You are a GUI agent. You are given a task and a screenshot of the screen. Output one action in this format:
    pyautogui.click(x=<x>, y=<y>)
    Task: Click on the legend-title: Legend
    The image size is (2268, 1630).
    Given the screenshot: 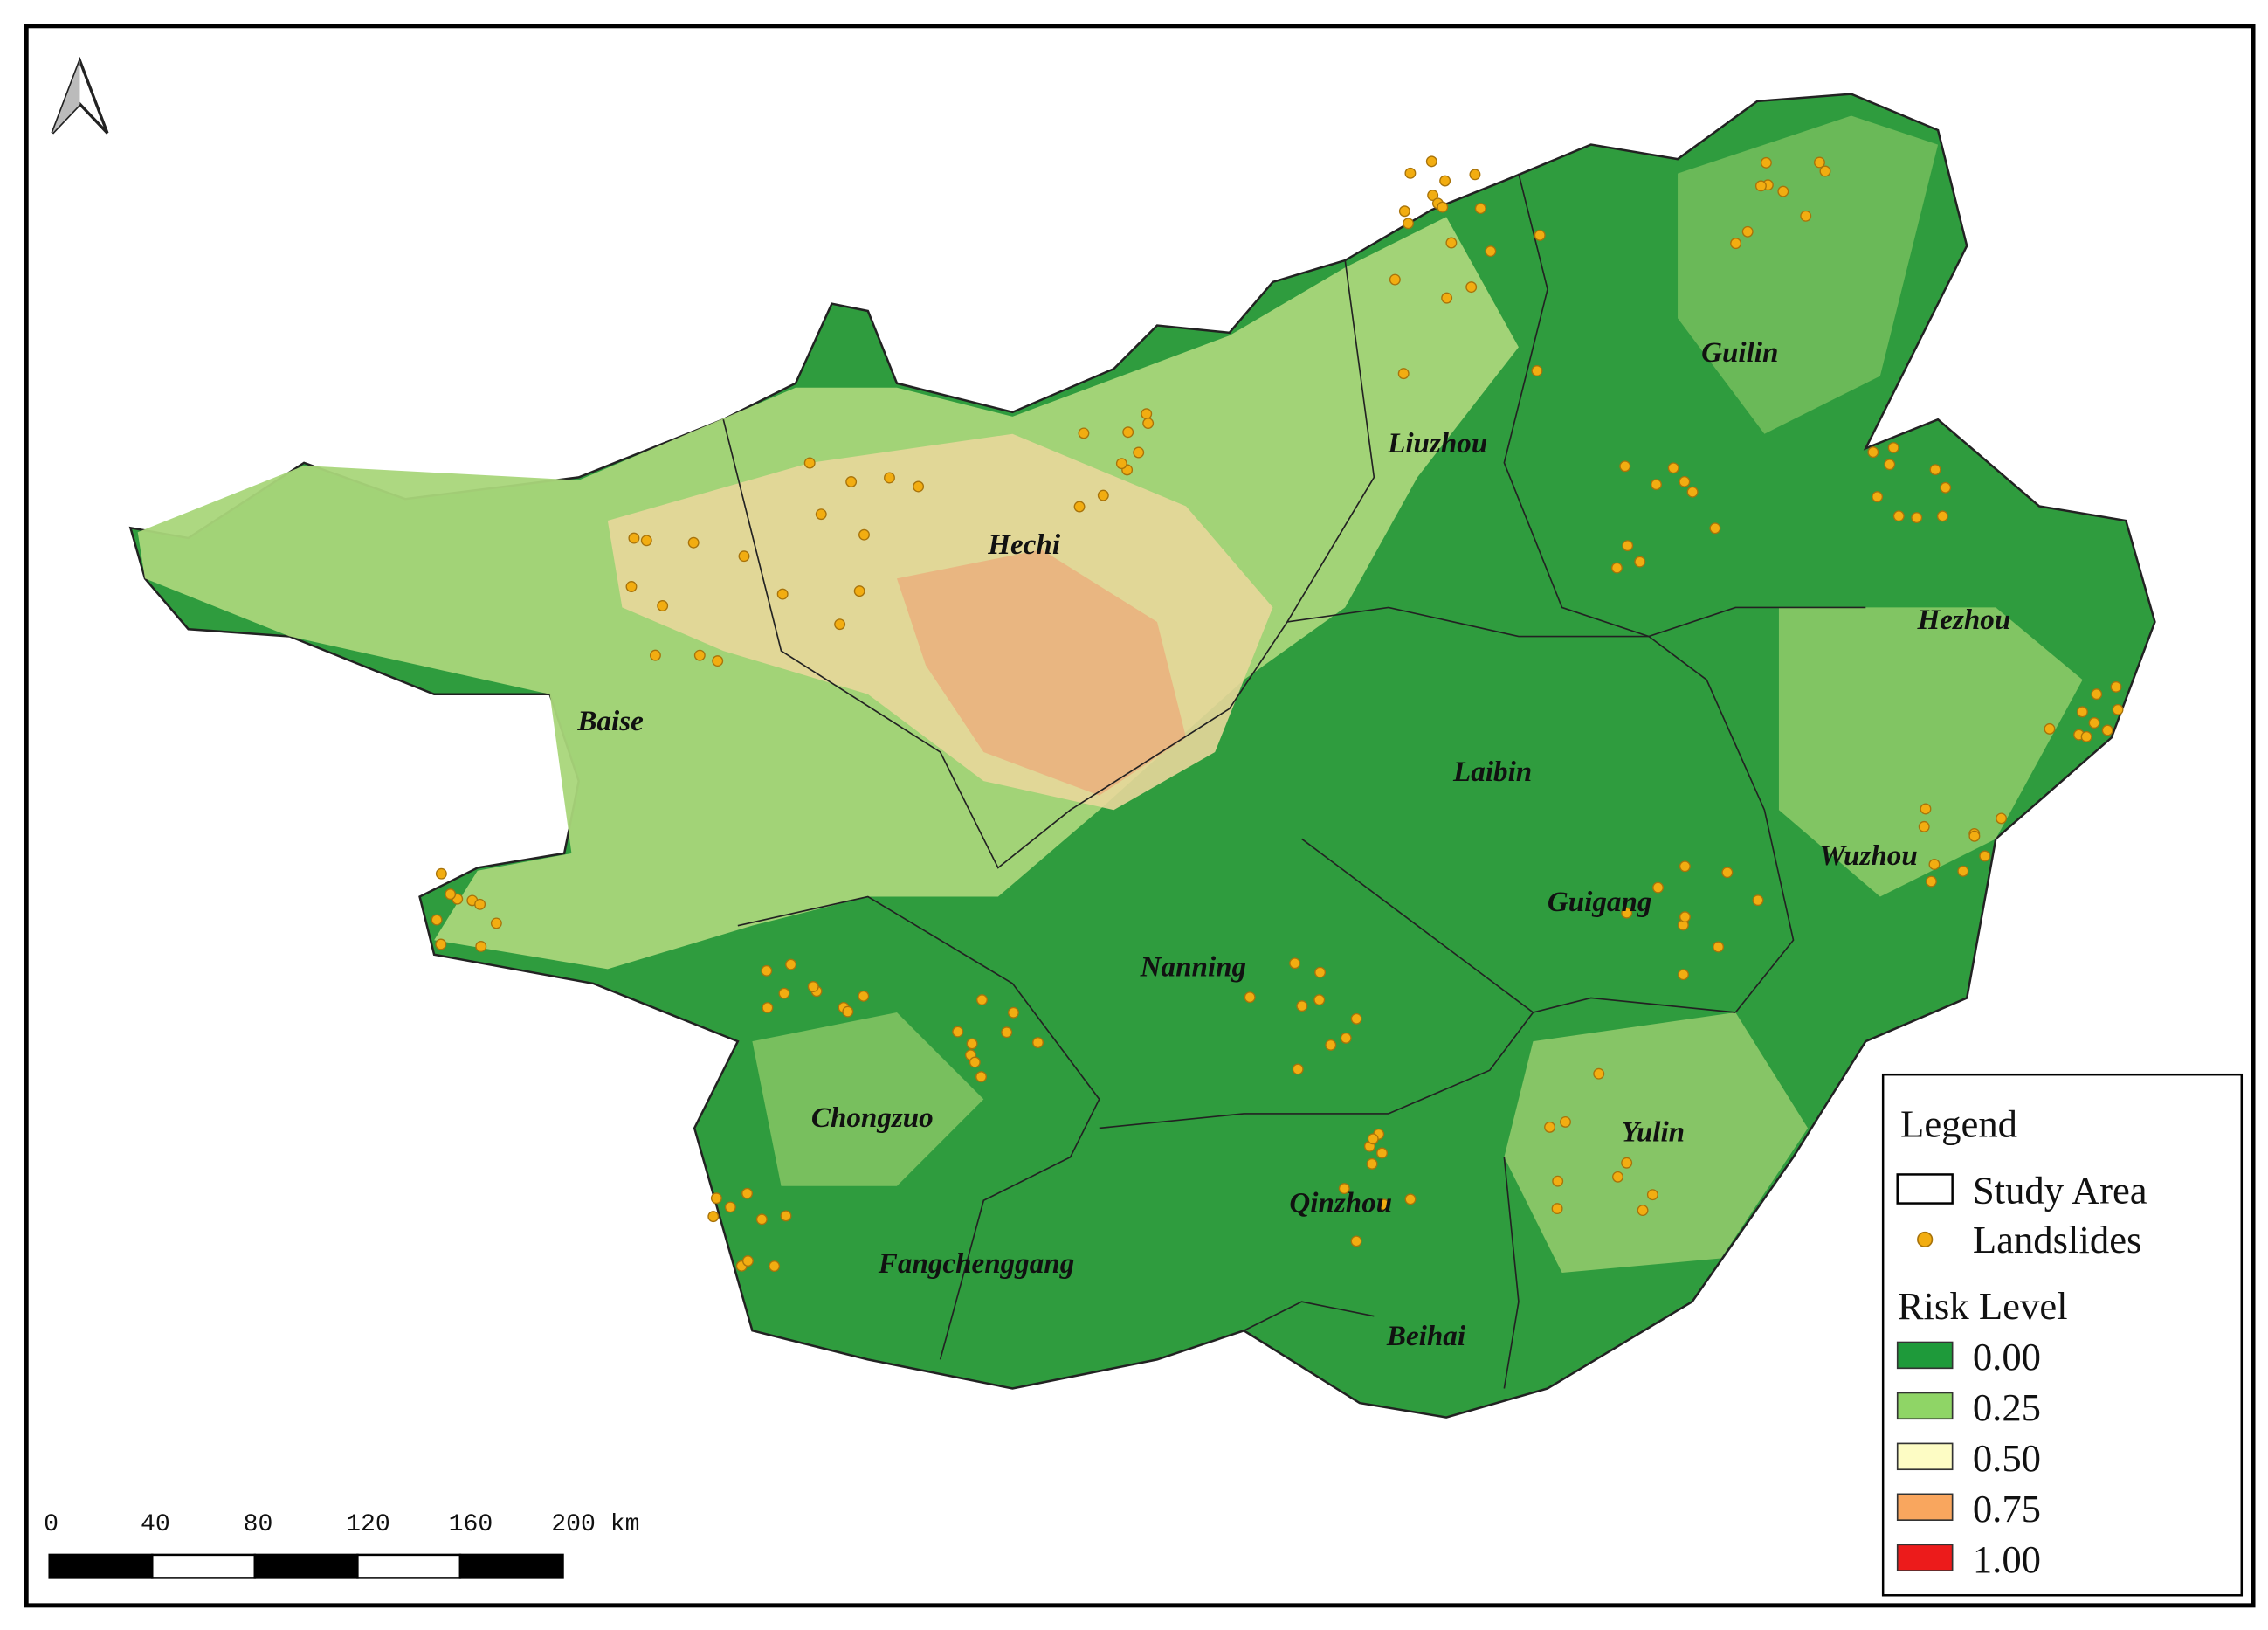 What is the action you would take?
    pyautogui.click(x=1958, y=1123)
    